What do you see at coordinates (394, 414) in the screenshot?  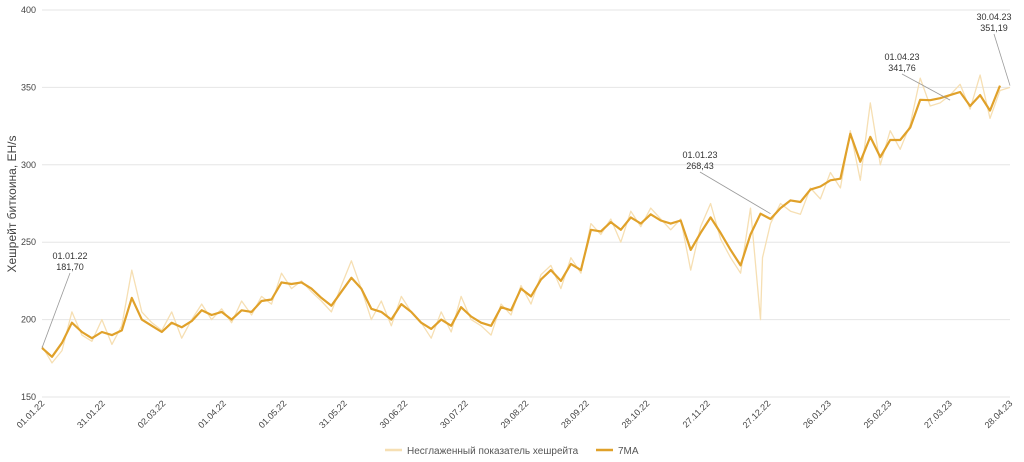 I see `x-tick-label: 30.06.22` at bounding box center [394, 414].